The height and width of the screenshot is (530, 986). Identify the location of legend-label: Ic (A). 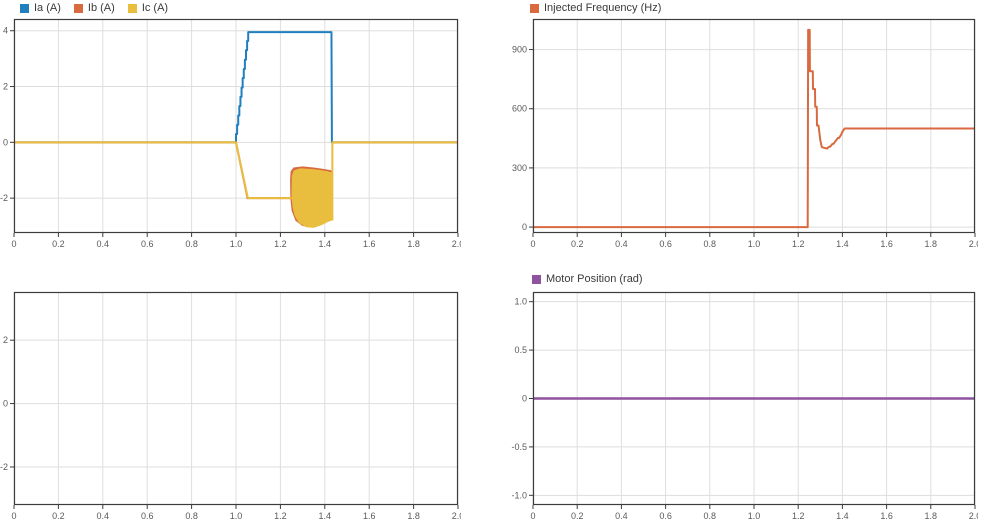
(155, 8).